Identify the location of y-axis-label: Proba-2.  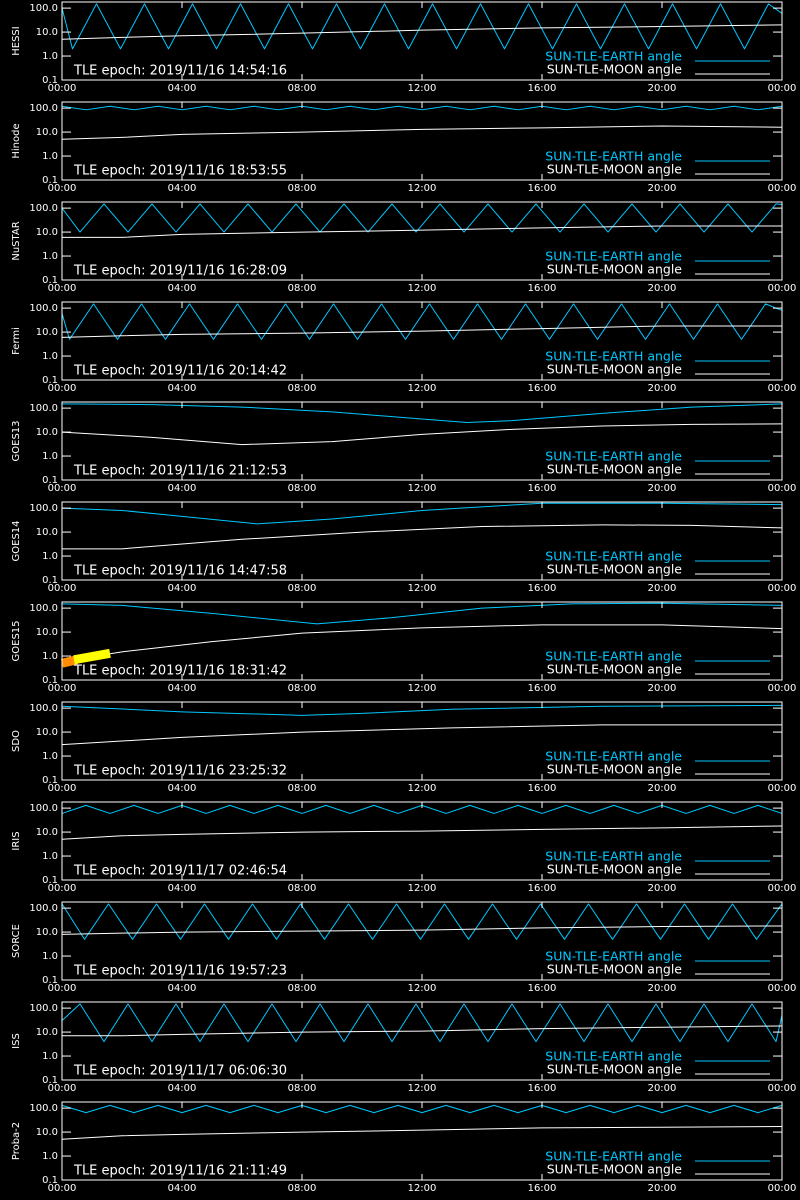
(16, 1141).